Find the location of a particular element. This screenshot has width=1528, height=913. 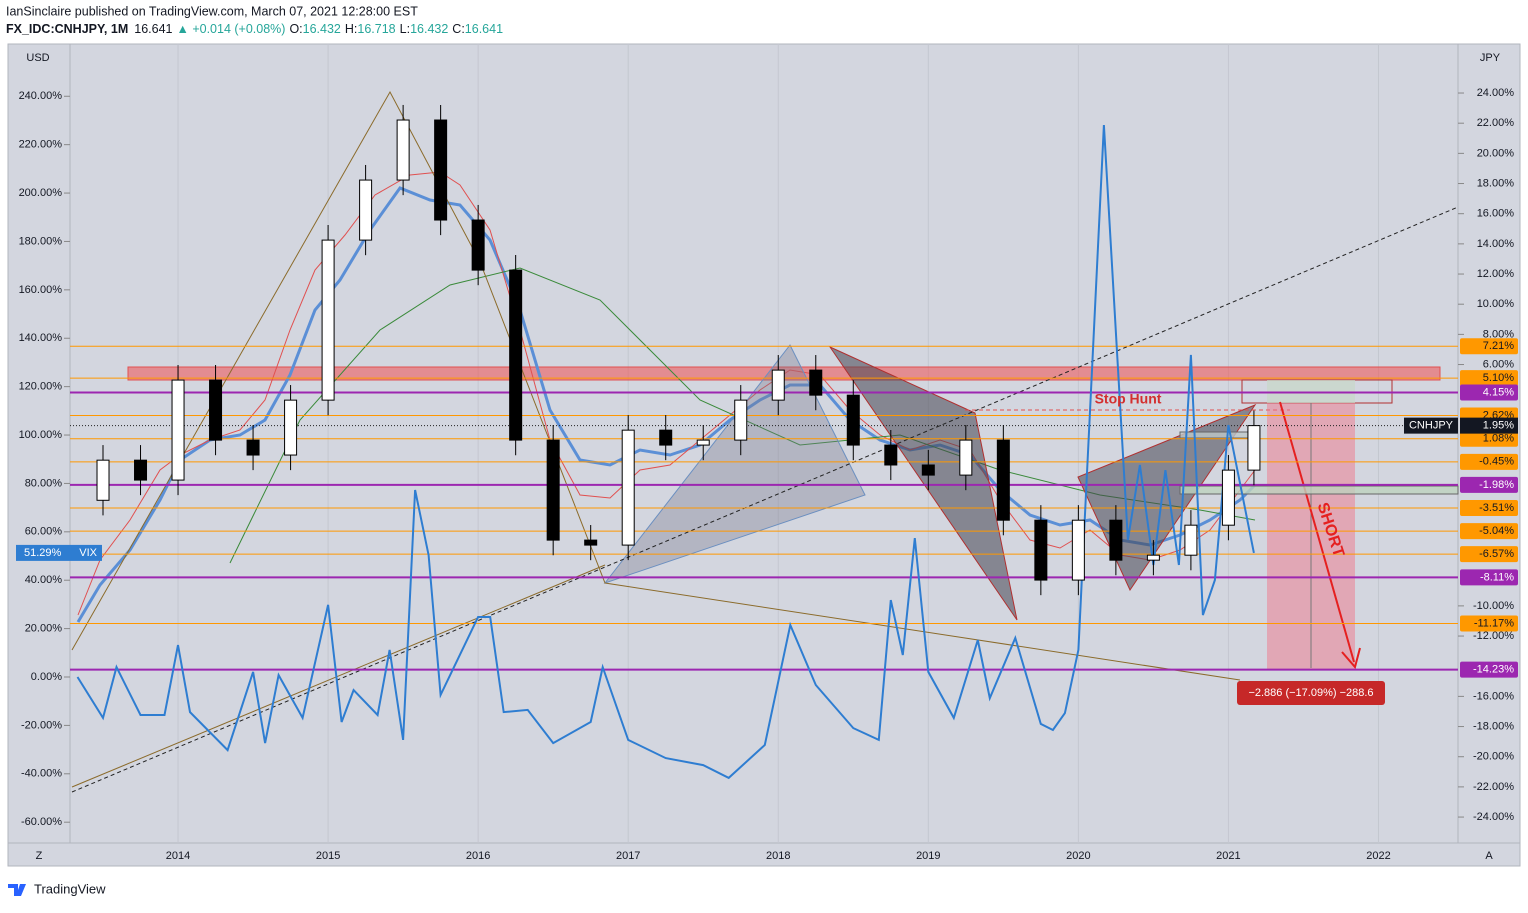

ohlc-key: C: is located at coordinates (458, 29).